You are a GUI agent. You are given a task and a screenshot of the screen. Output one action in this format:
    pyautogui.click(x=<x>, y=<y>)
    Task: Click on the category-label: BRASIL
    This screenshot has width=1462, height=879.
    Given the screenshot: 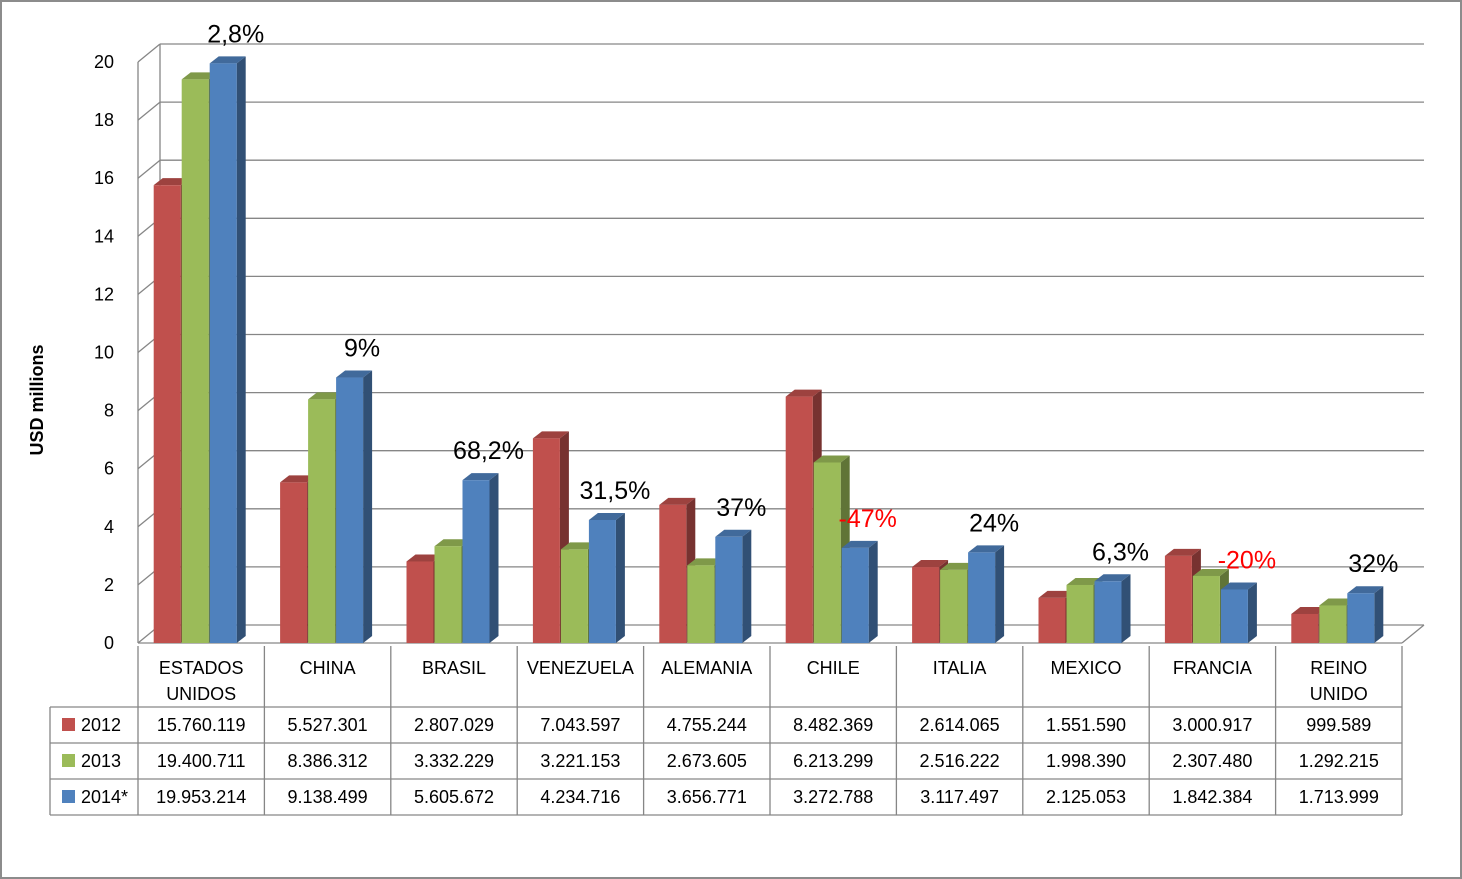 What is the action you would take?
    pyautogui.click(x=454, y=668)
    